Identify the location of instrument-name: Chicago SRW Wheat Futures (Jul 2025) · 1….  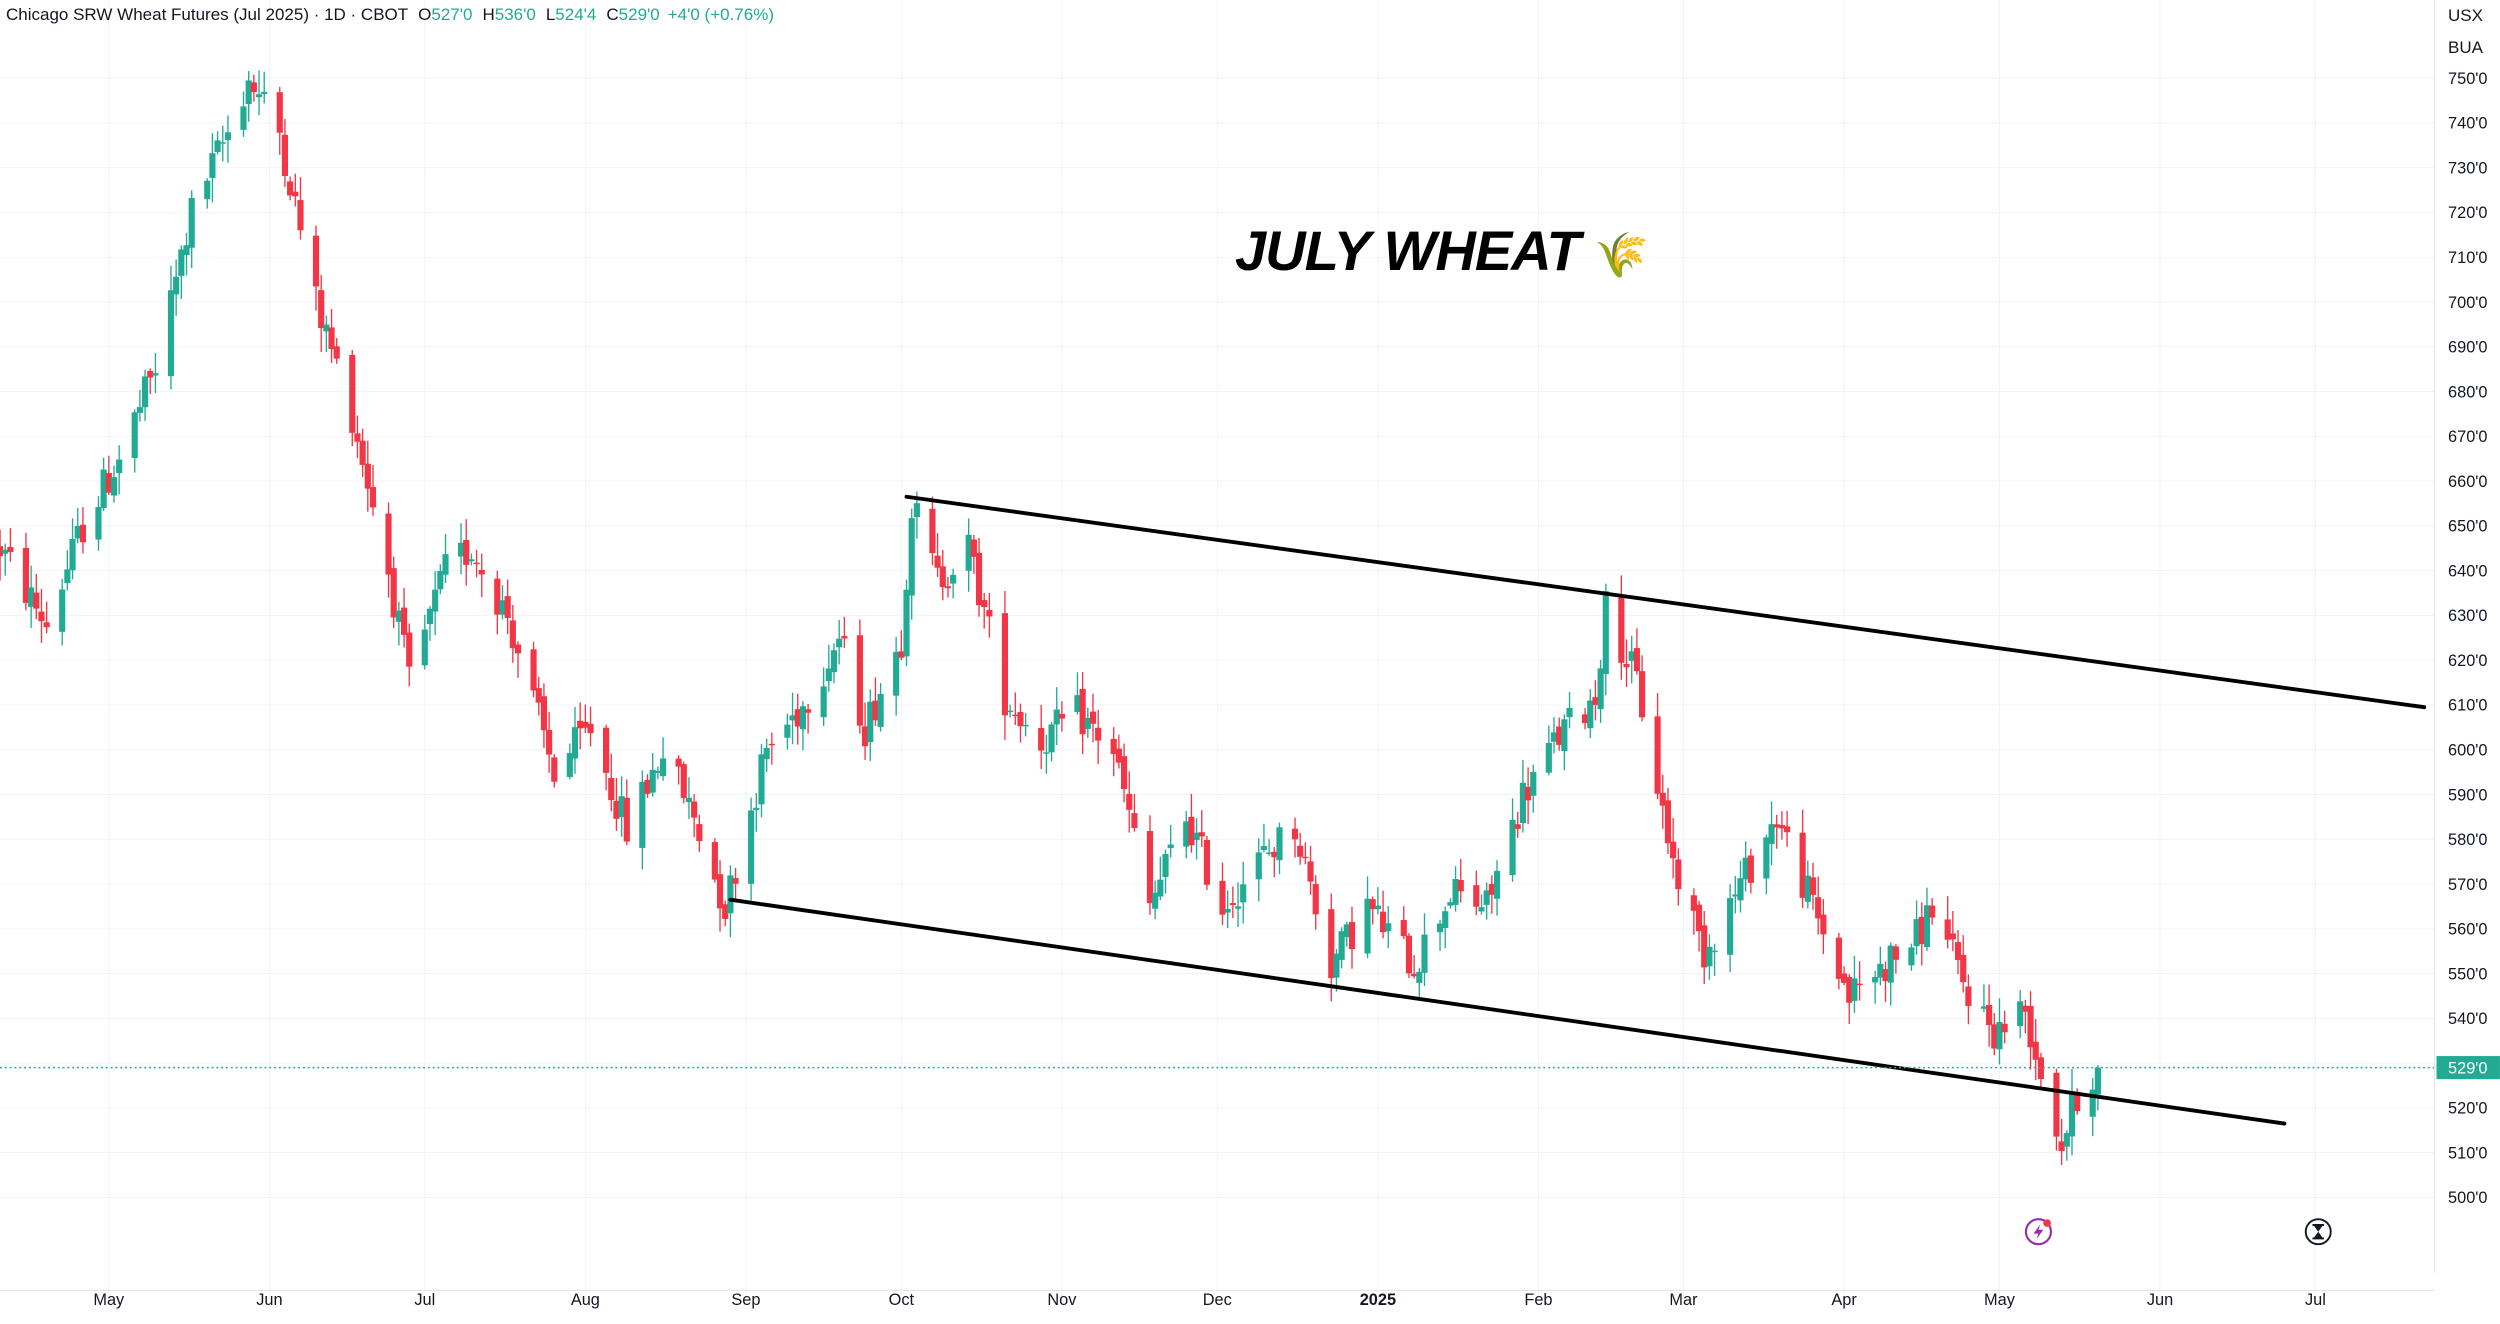
(207, 14).